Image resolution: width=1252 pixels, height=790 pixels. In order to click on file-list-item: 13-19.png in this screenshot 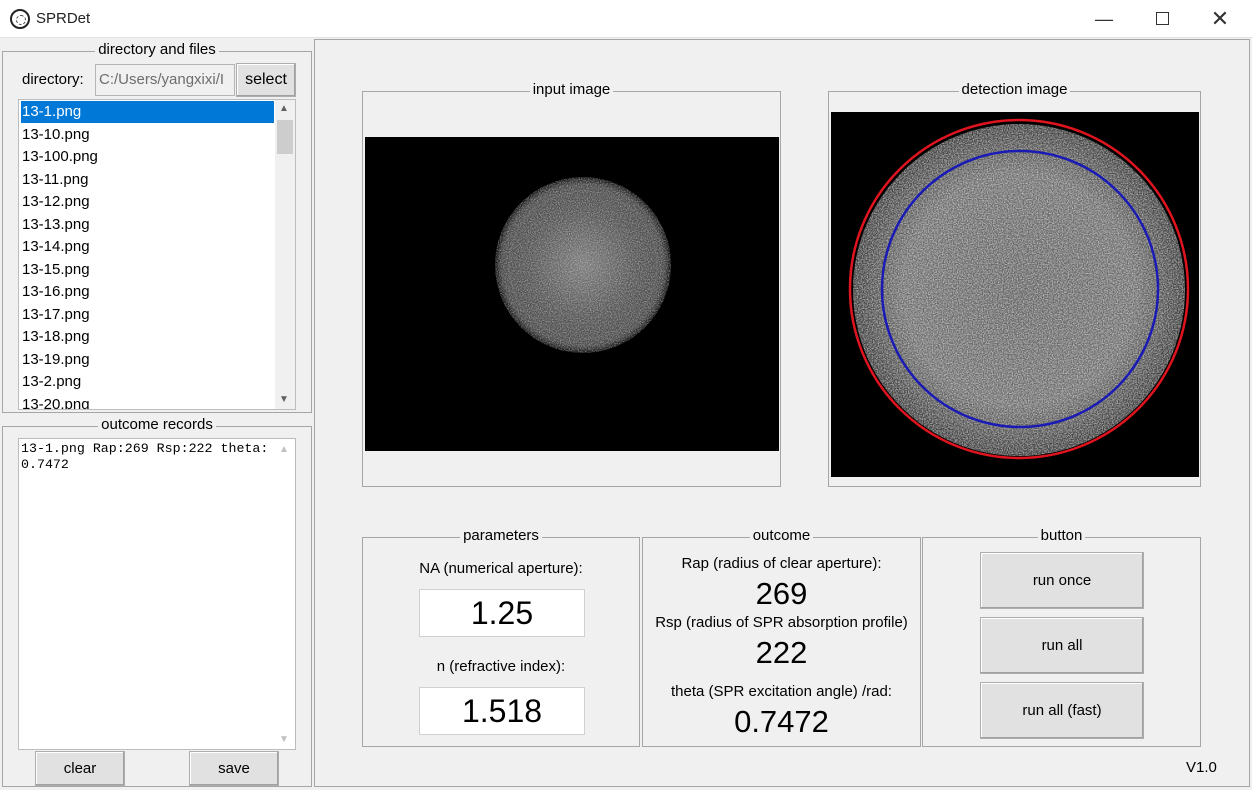, I will do `click(56, 359)`.